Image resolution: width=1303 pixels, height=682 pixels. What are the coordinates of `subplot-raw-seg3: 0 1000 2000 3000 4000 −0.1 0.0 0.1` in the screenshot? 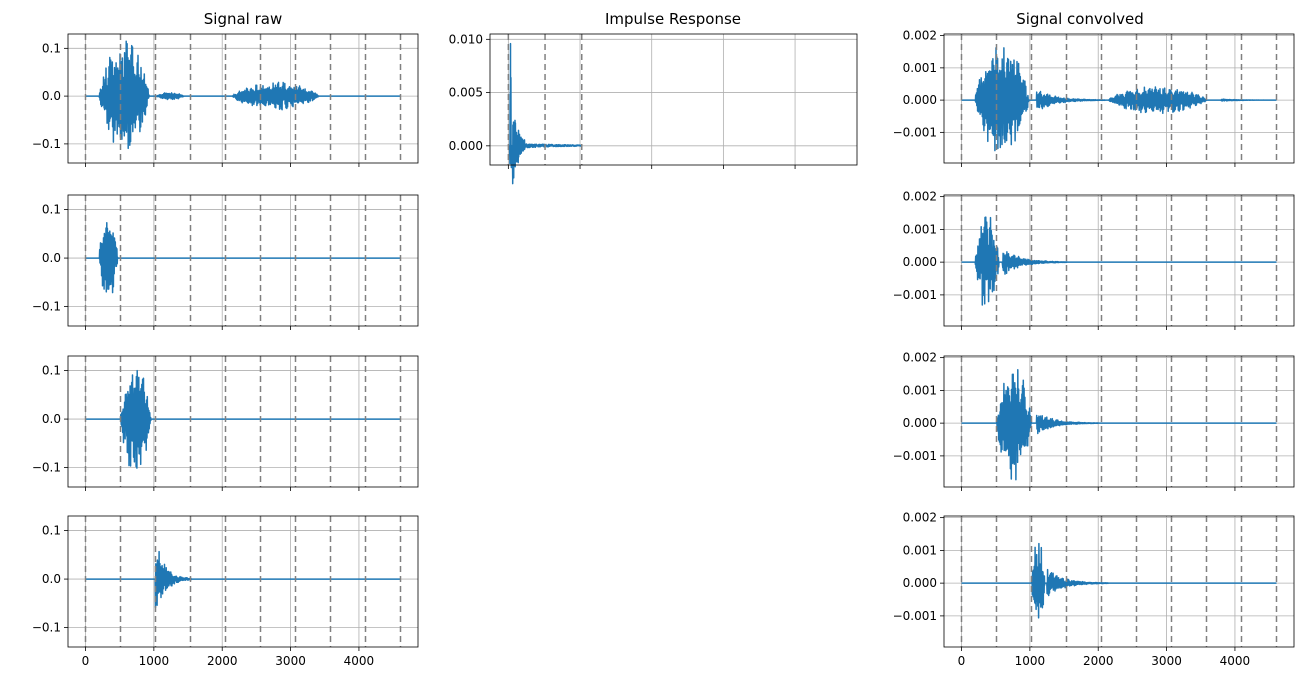 It's located at (225, 591).